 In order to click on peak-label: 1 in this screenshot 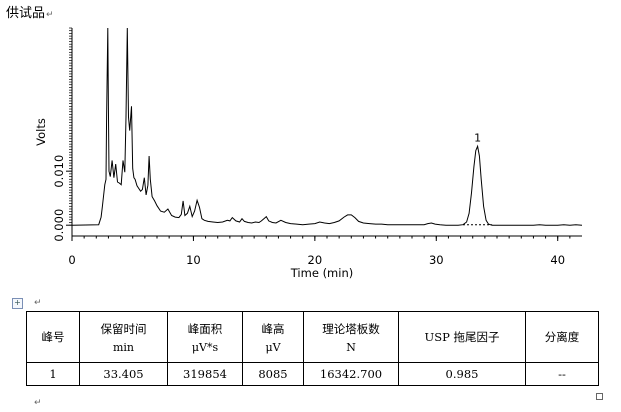, I will do `click(477, 137)`.